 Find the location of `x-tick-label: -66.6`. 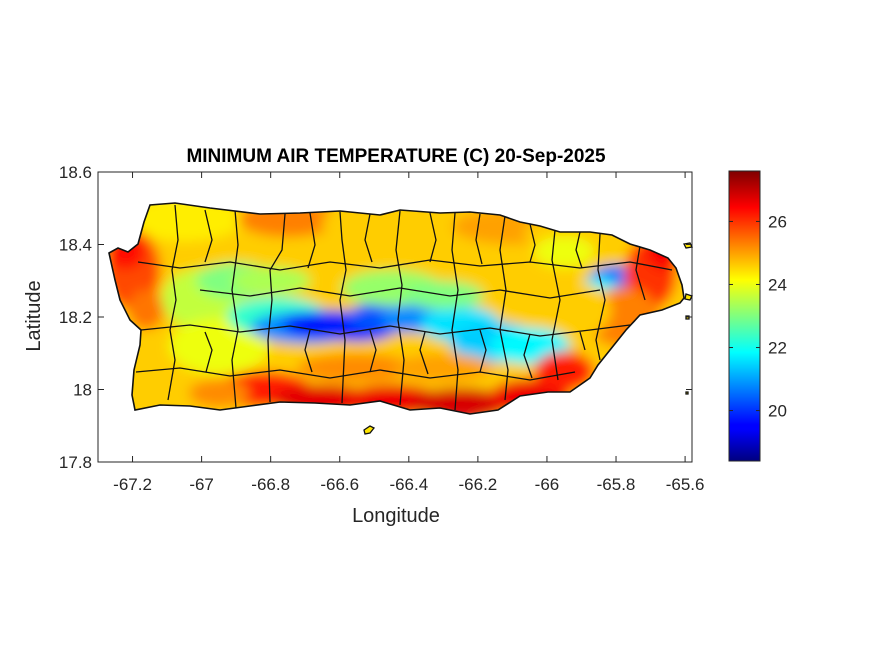

x-tick-label: -66.6 is located at coordinates (339, 484).